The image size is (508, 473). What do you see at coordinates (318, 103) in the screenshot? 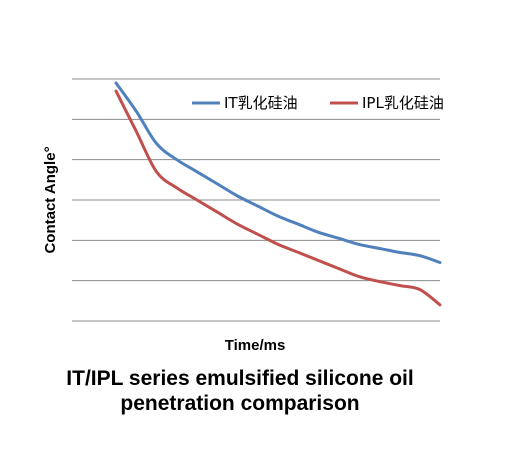
I see `legend: IT乳化硅油 IPL乳化硅油` at bounding box center [318, 103].